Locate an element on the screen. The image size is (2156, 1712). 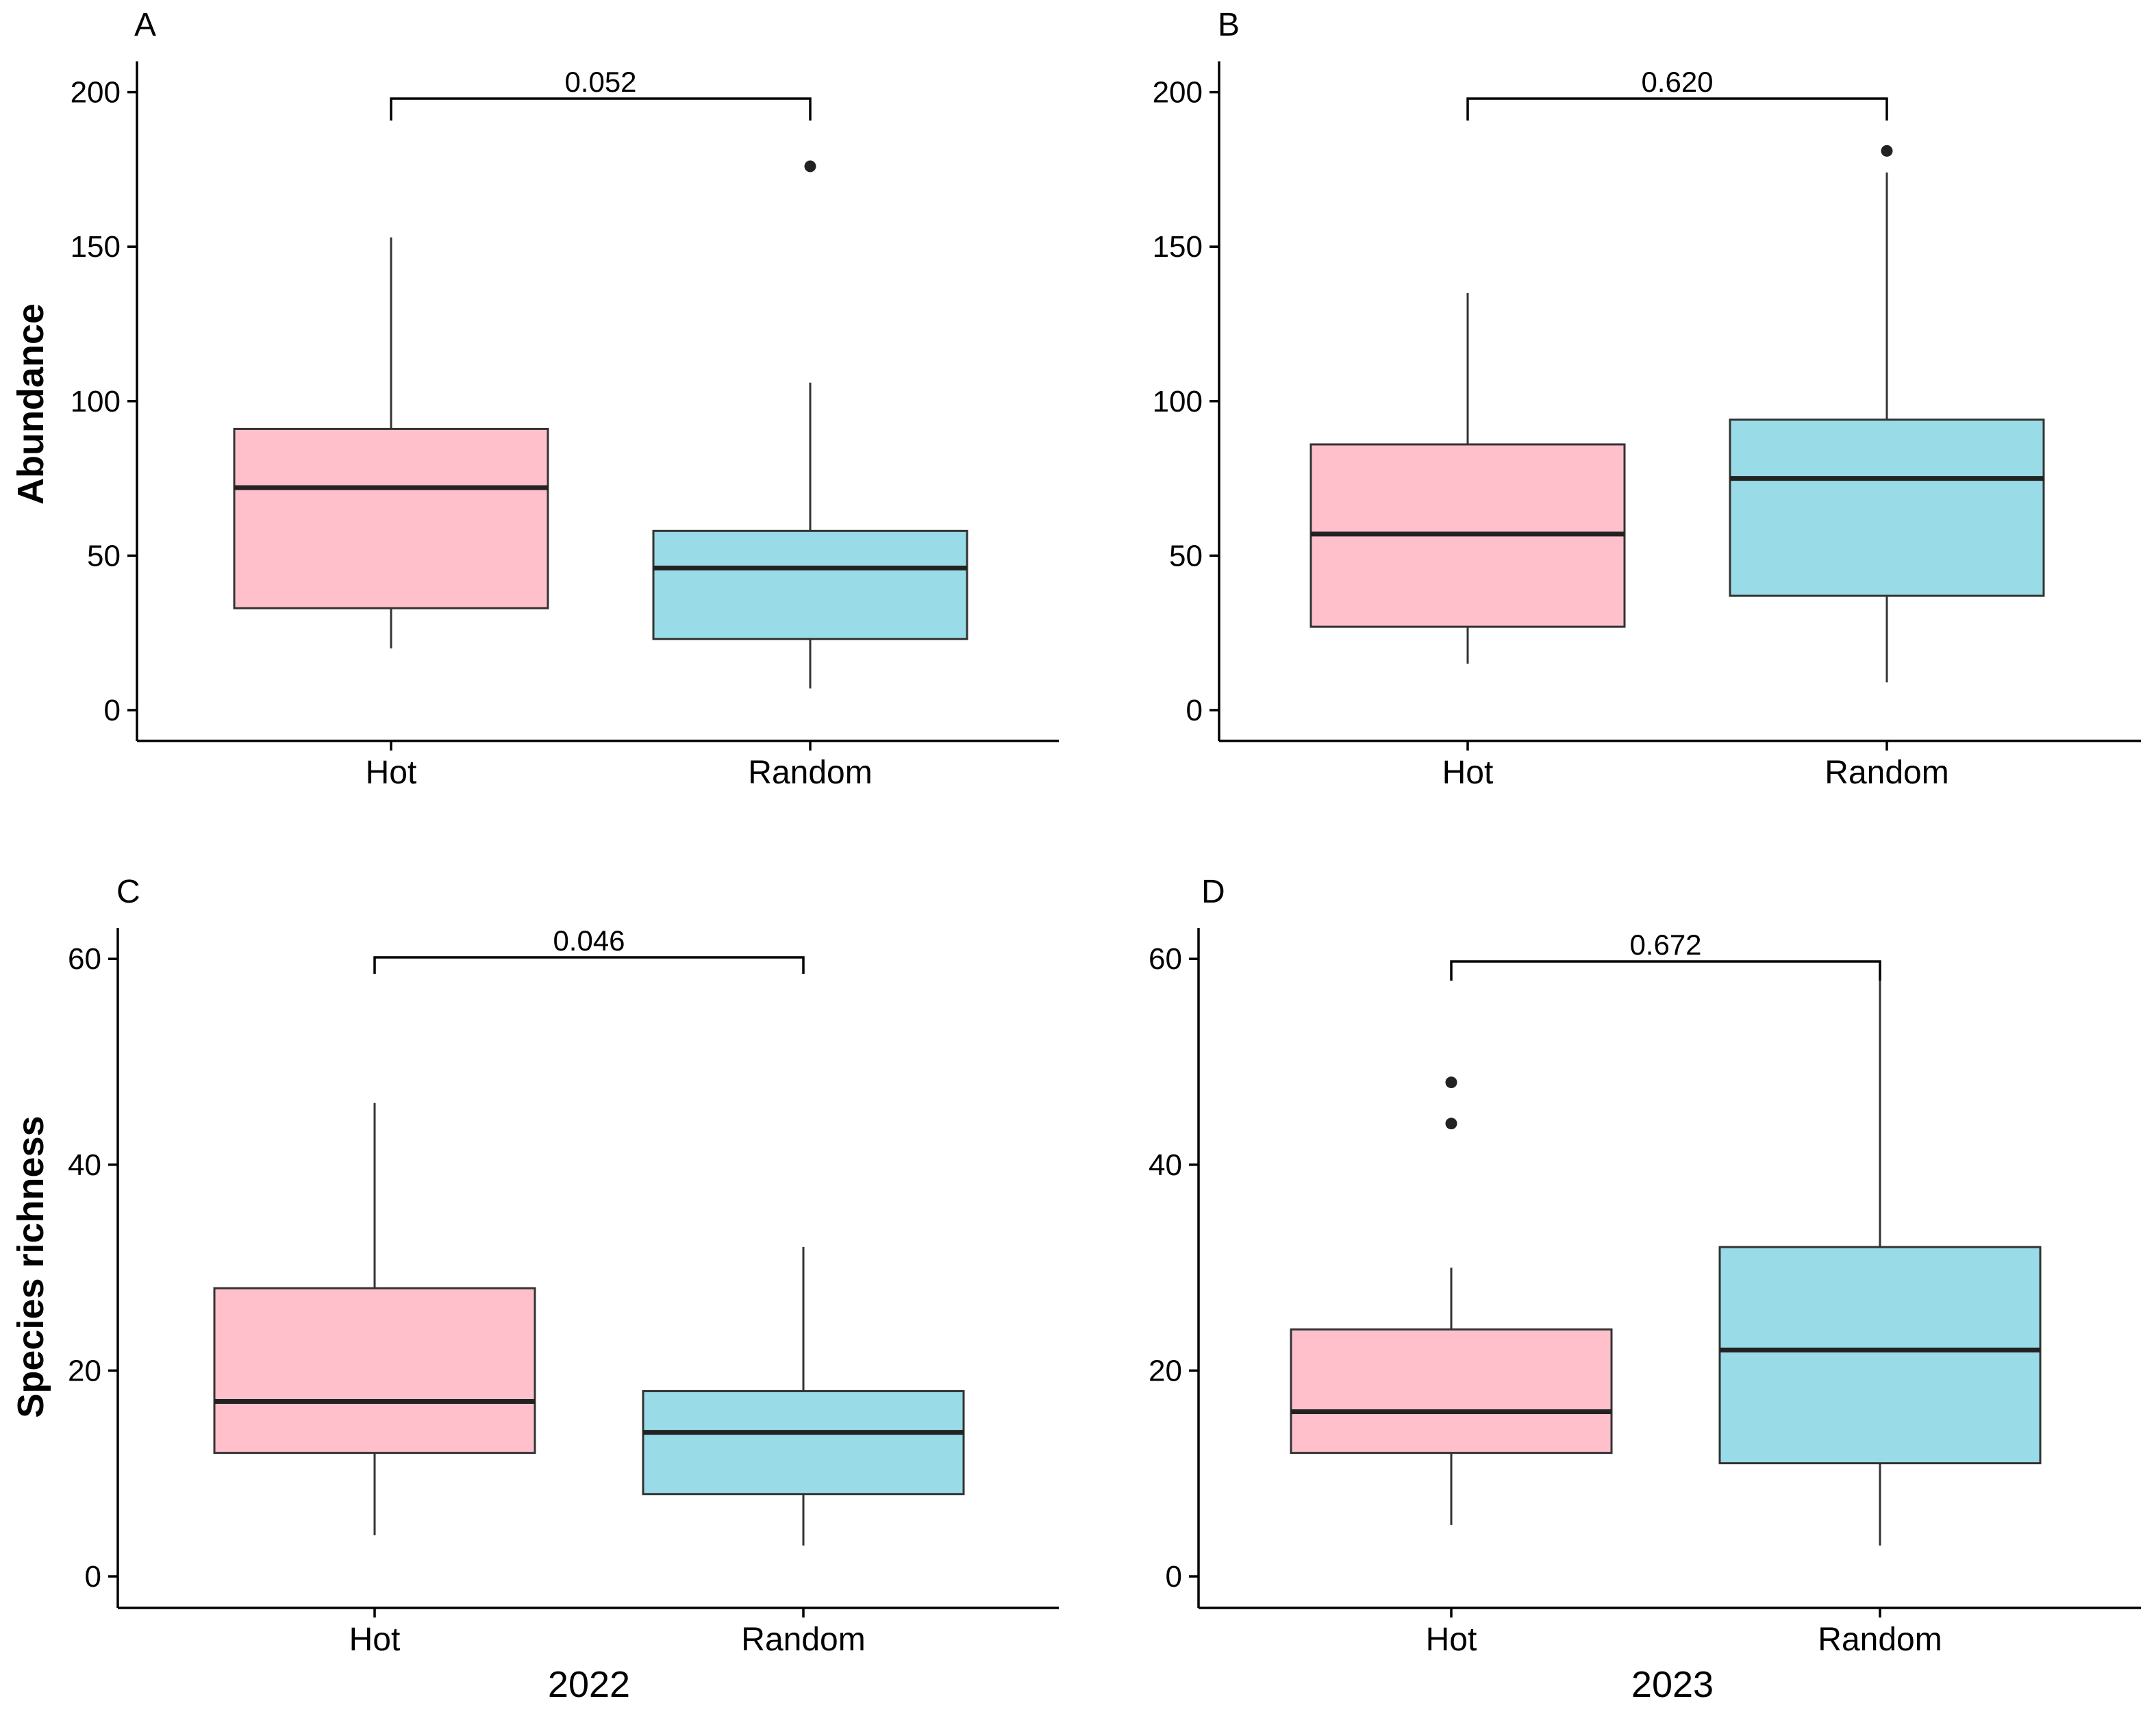
panel-a-letter: A is located at coordinates (145, 25).